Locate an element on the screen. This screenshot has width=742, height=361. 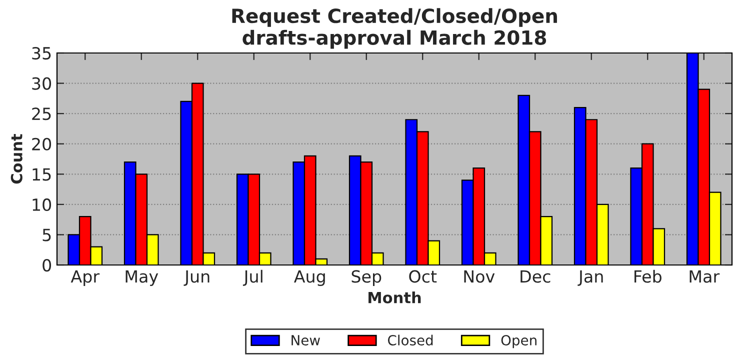
legend-label: Closed is located at coordinates (410, 340).